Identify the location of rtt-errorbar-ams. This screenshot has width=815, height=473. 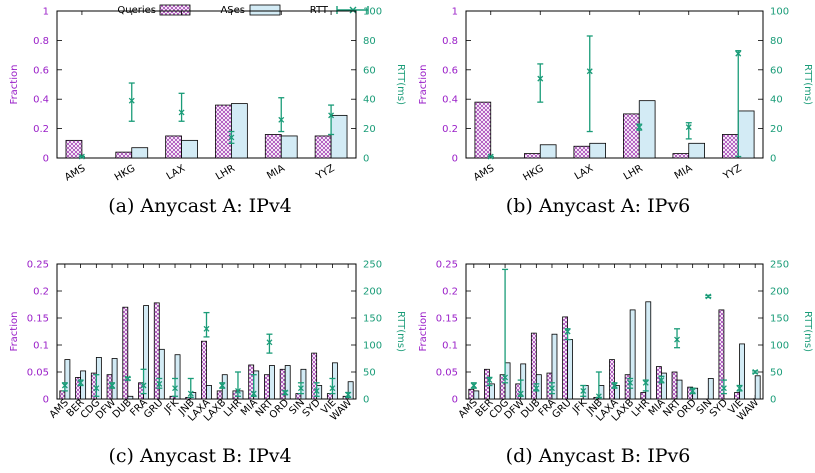
(81, 156).